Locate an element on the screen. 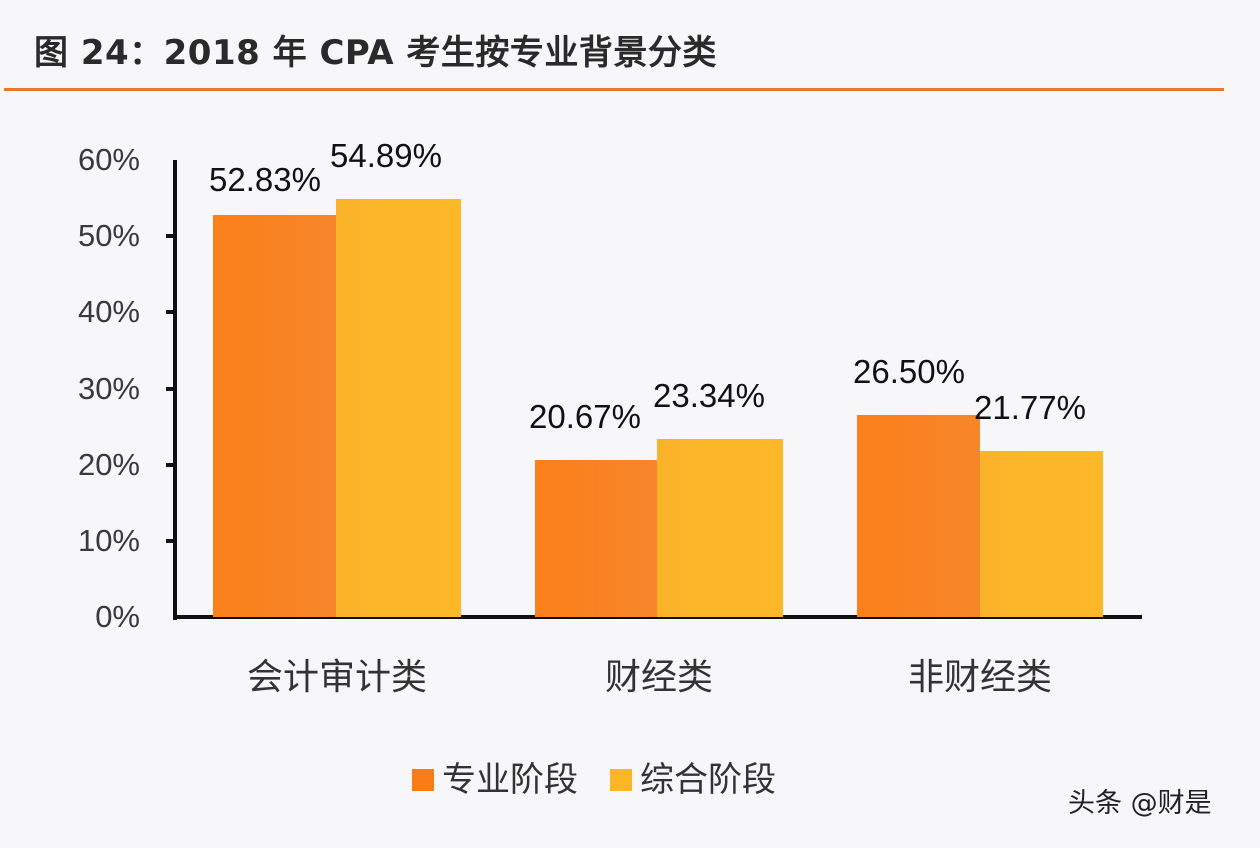  legend-swatch-comprehensive is located at coordinates (621, 780).